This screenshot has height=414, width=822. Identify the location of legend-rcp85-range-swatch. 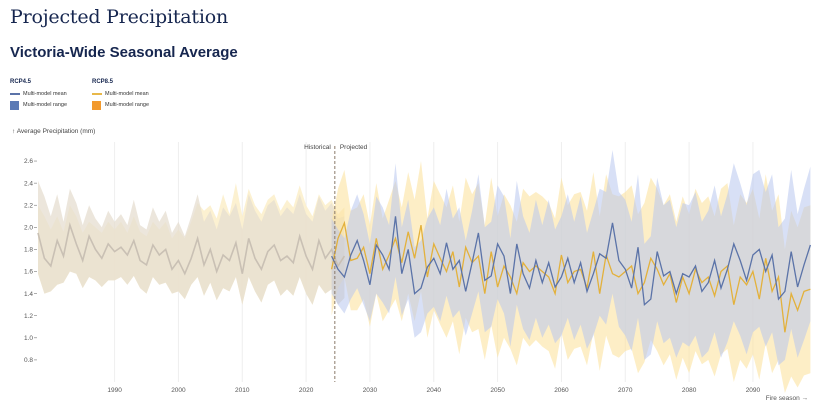
(96, 105).